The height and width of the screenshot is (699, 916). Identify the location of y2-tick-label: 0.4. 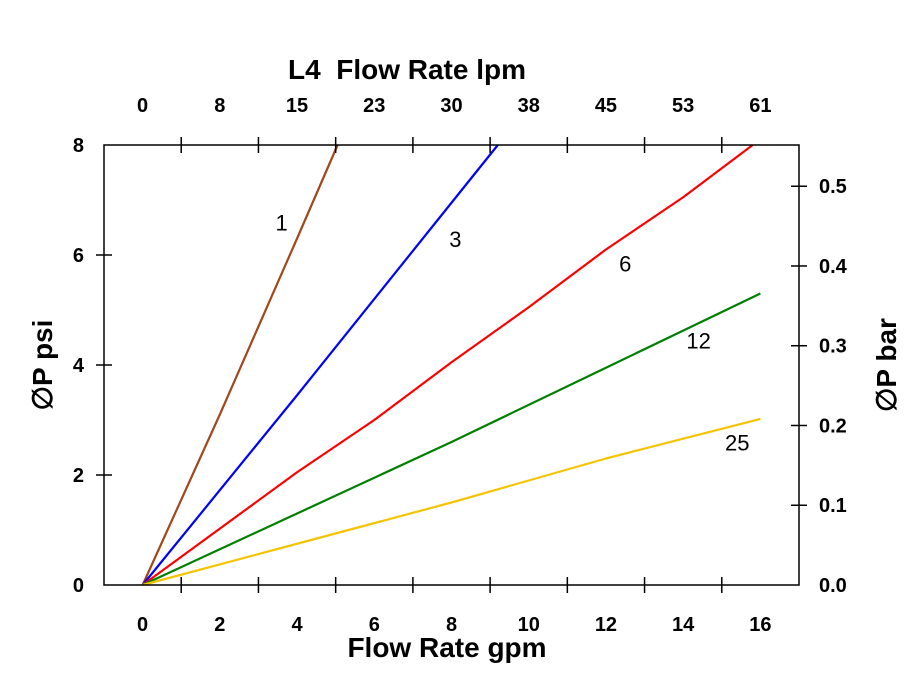
(833, 267).